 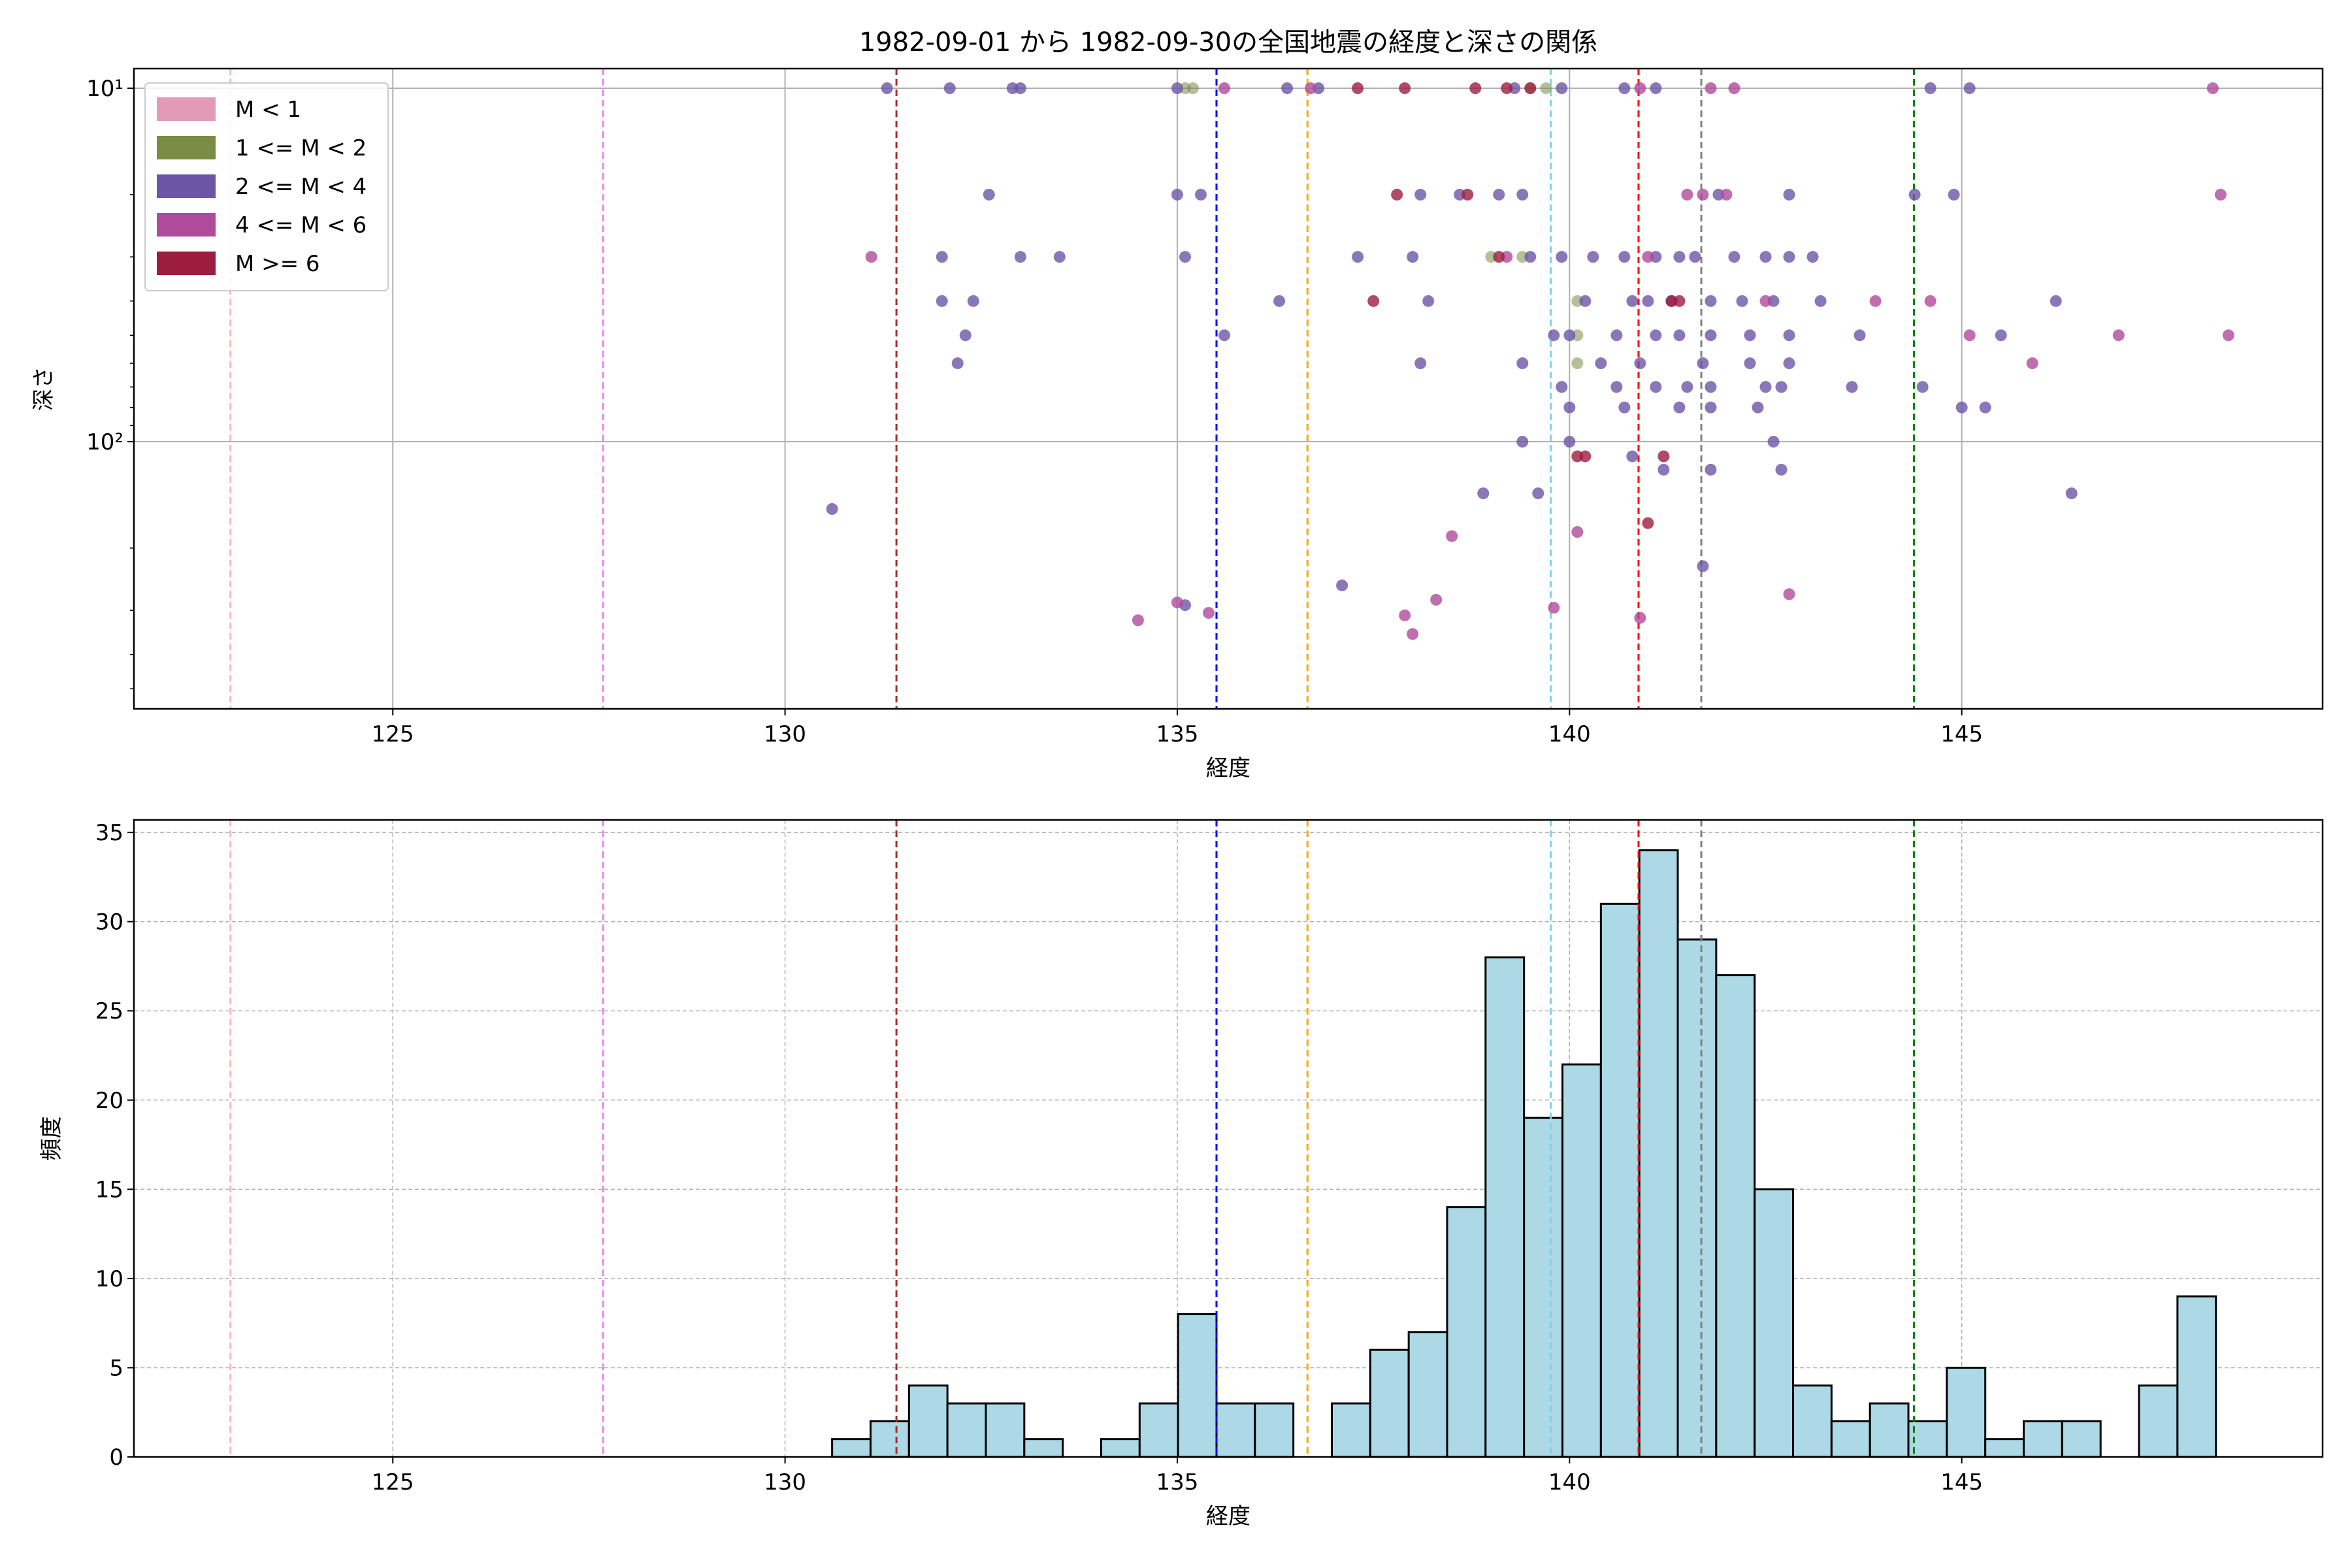 I want to click on scatter-y-tick-label: 10², so click(x=104, y=442).